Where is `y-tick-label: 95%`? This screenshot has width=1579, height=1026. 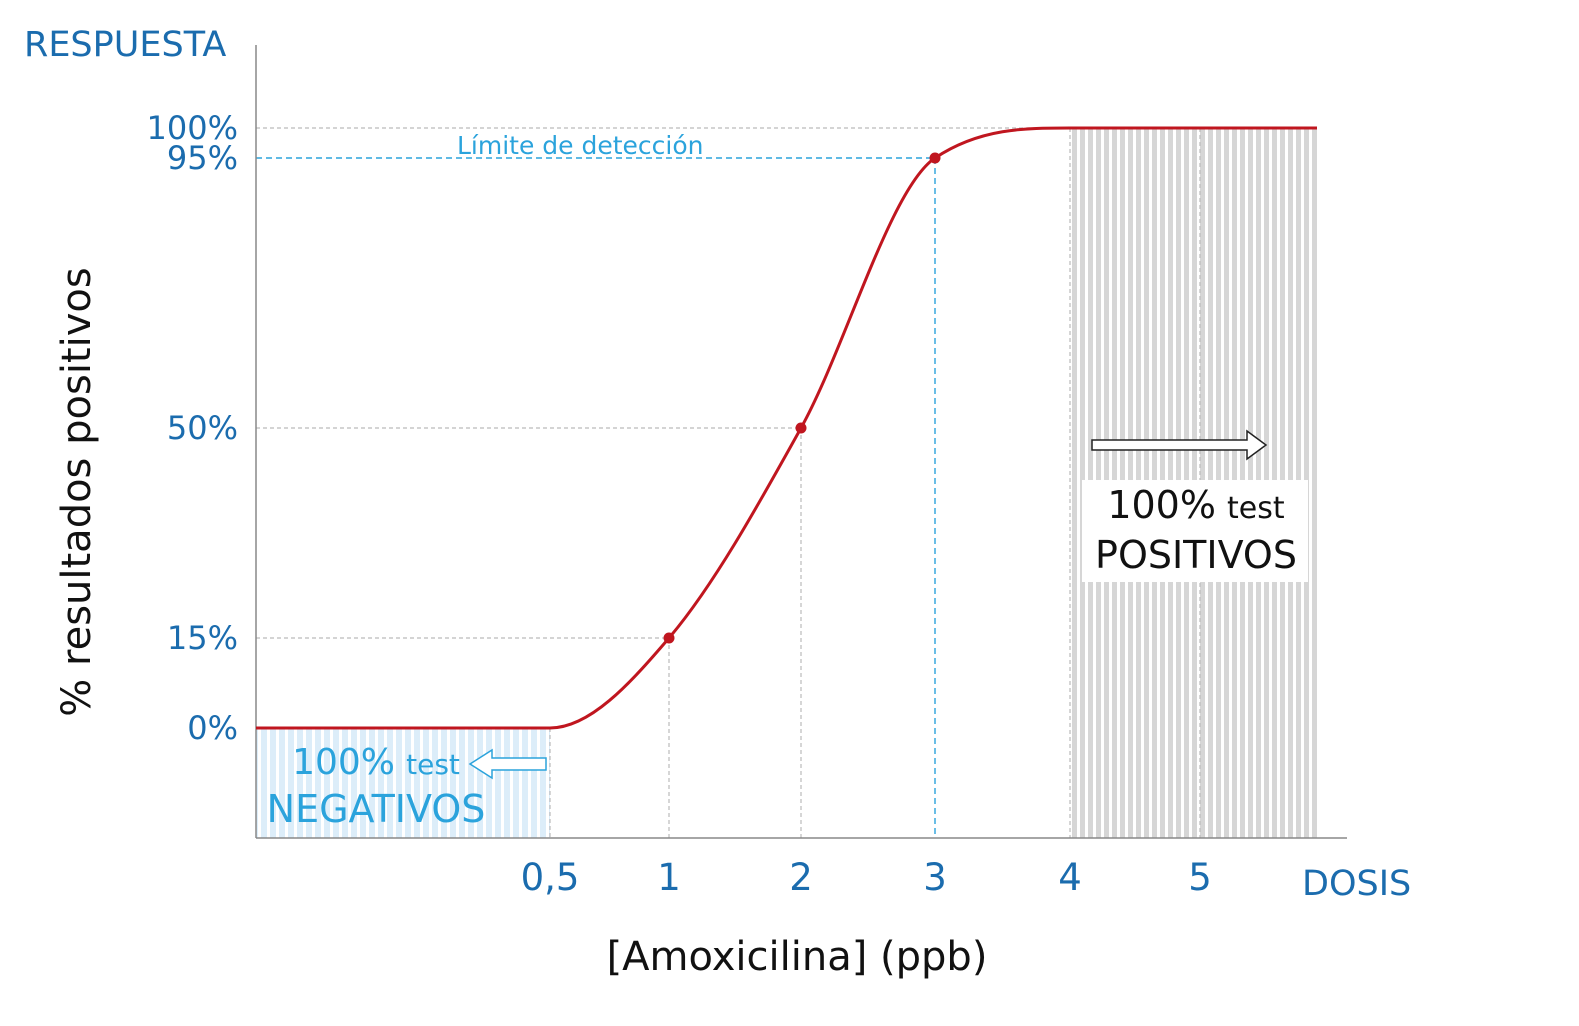
y-tick-label: 95% is located at coordinates (202, 158).